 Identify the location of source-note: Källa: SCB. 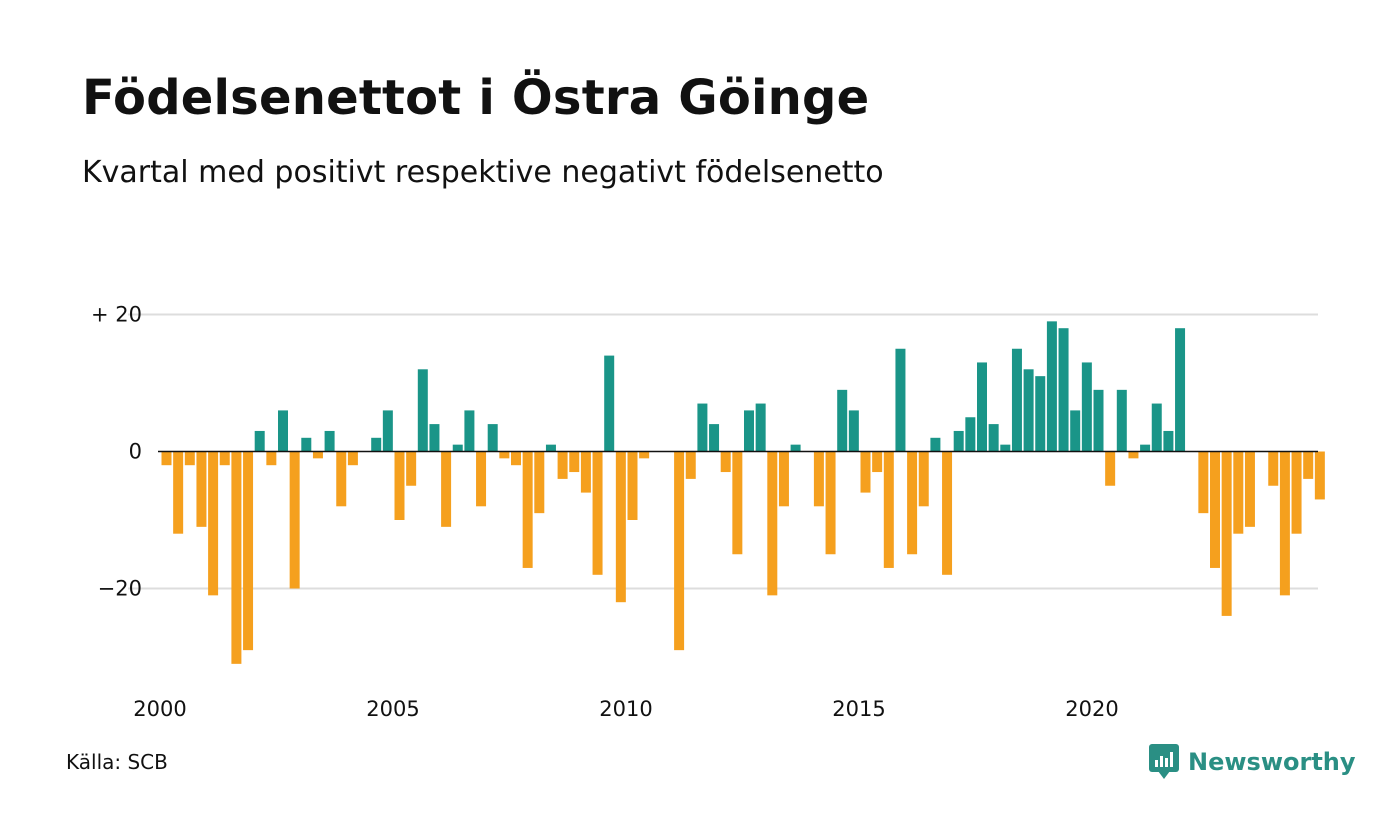
(117, 762).